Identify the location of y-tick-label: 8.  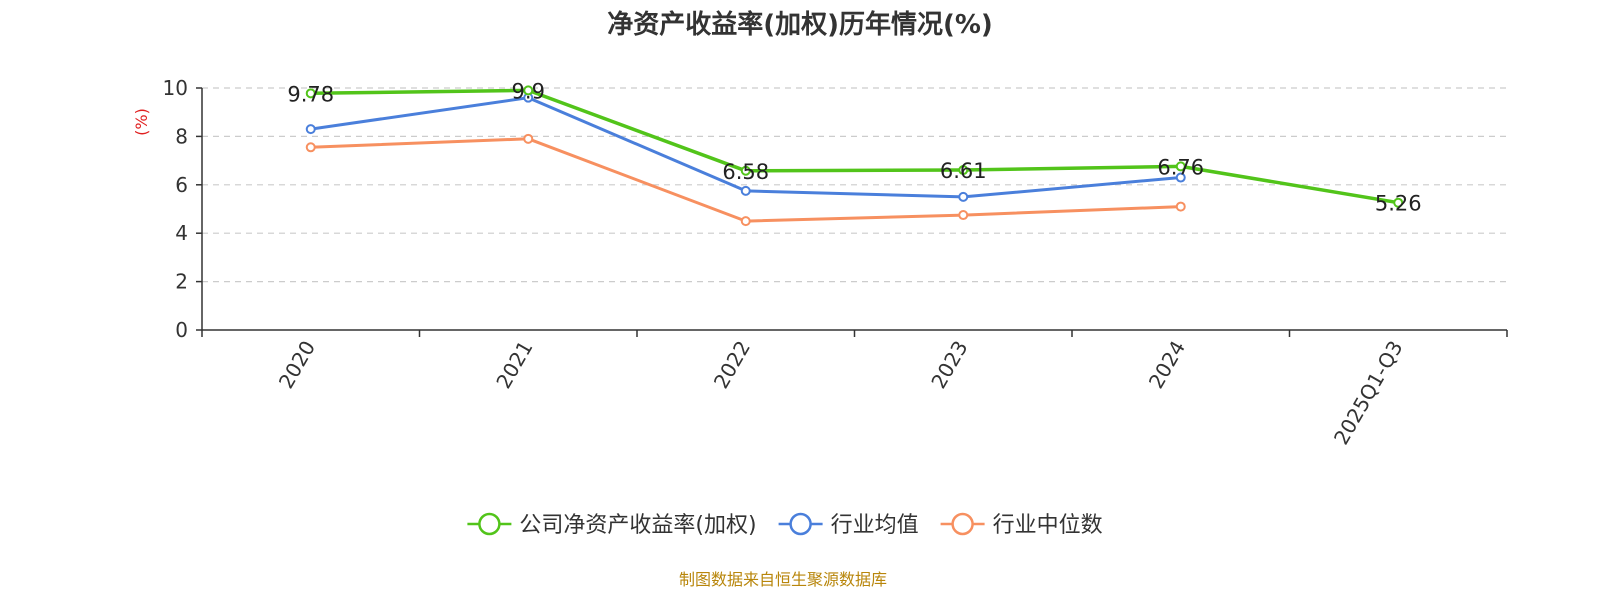
(181, 136).